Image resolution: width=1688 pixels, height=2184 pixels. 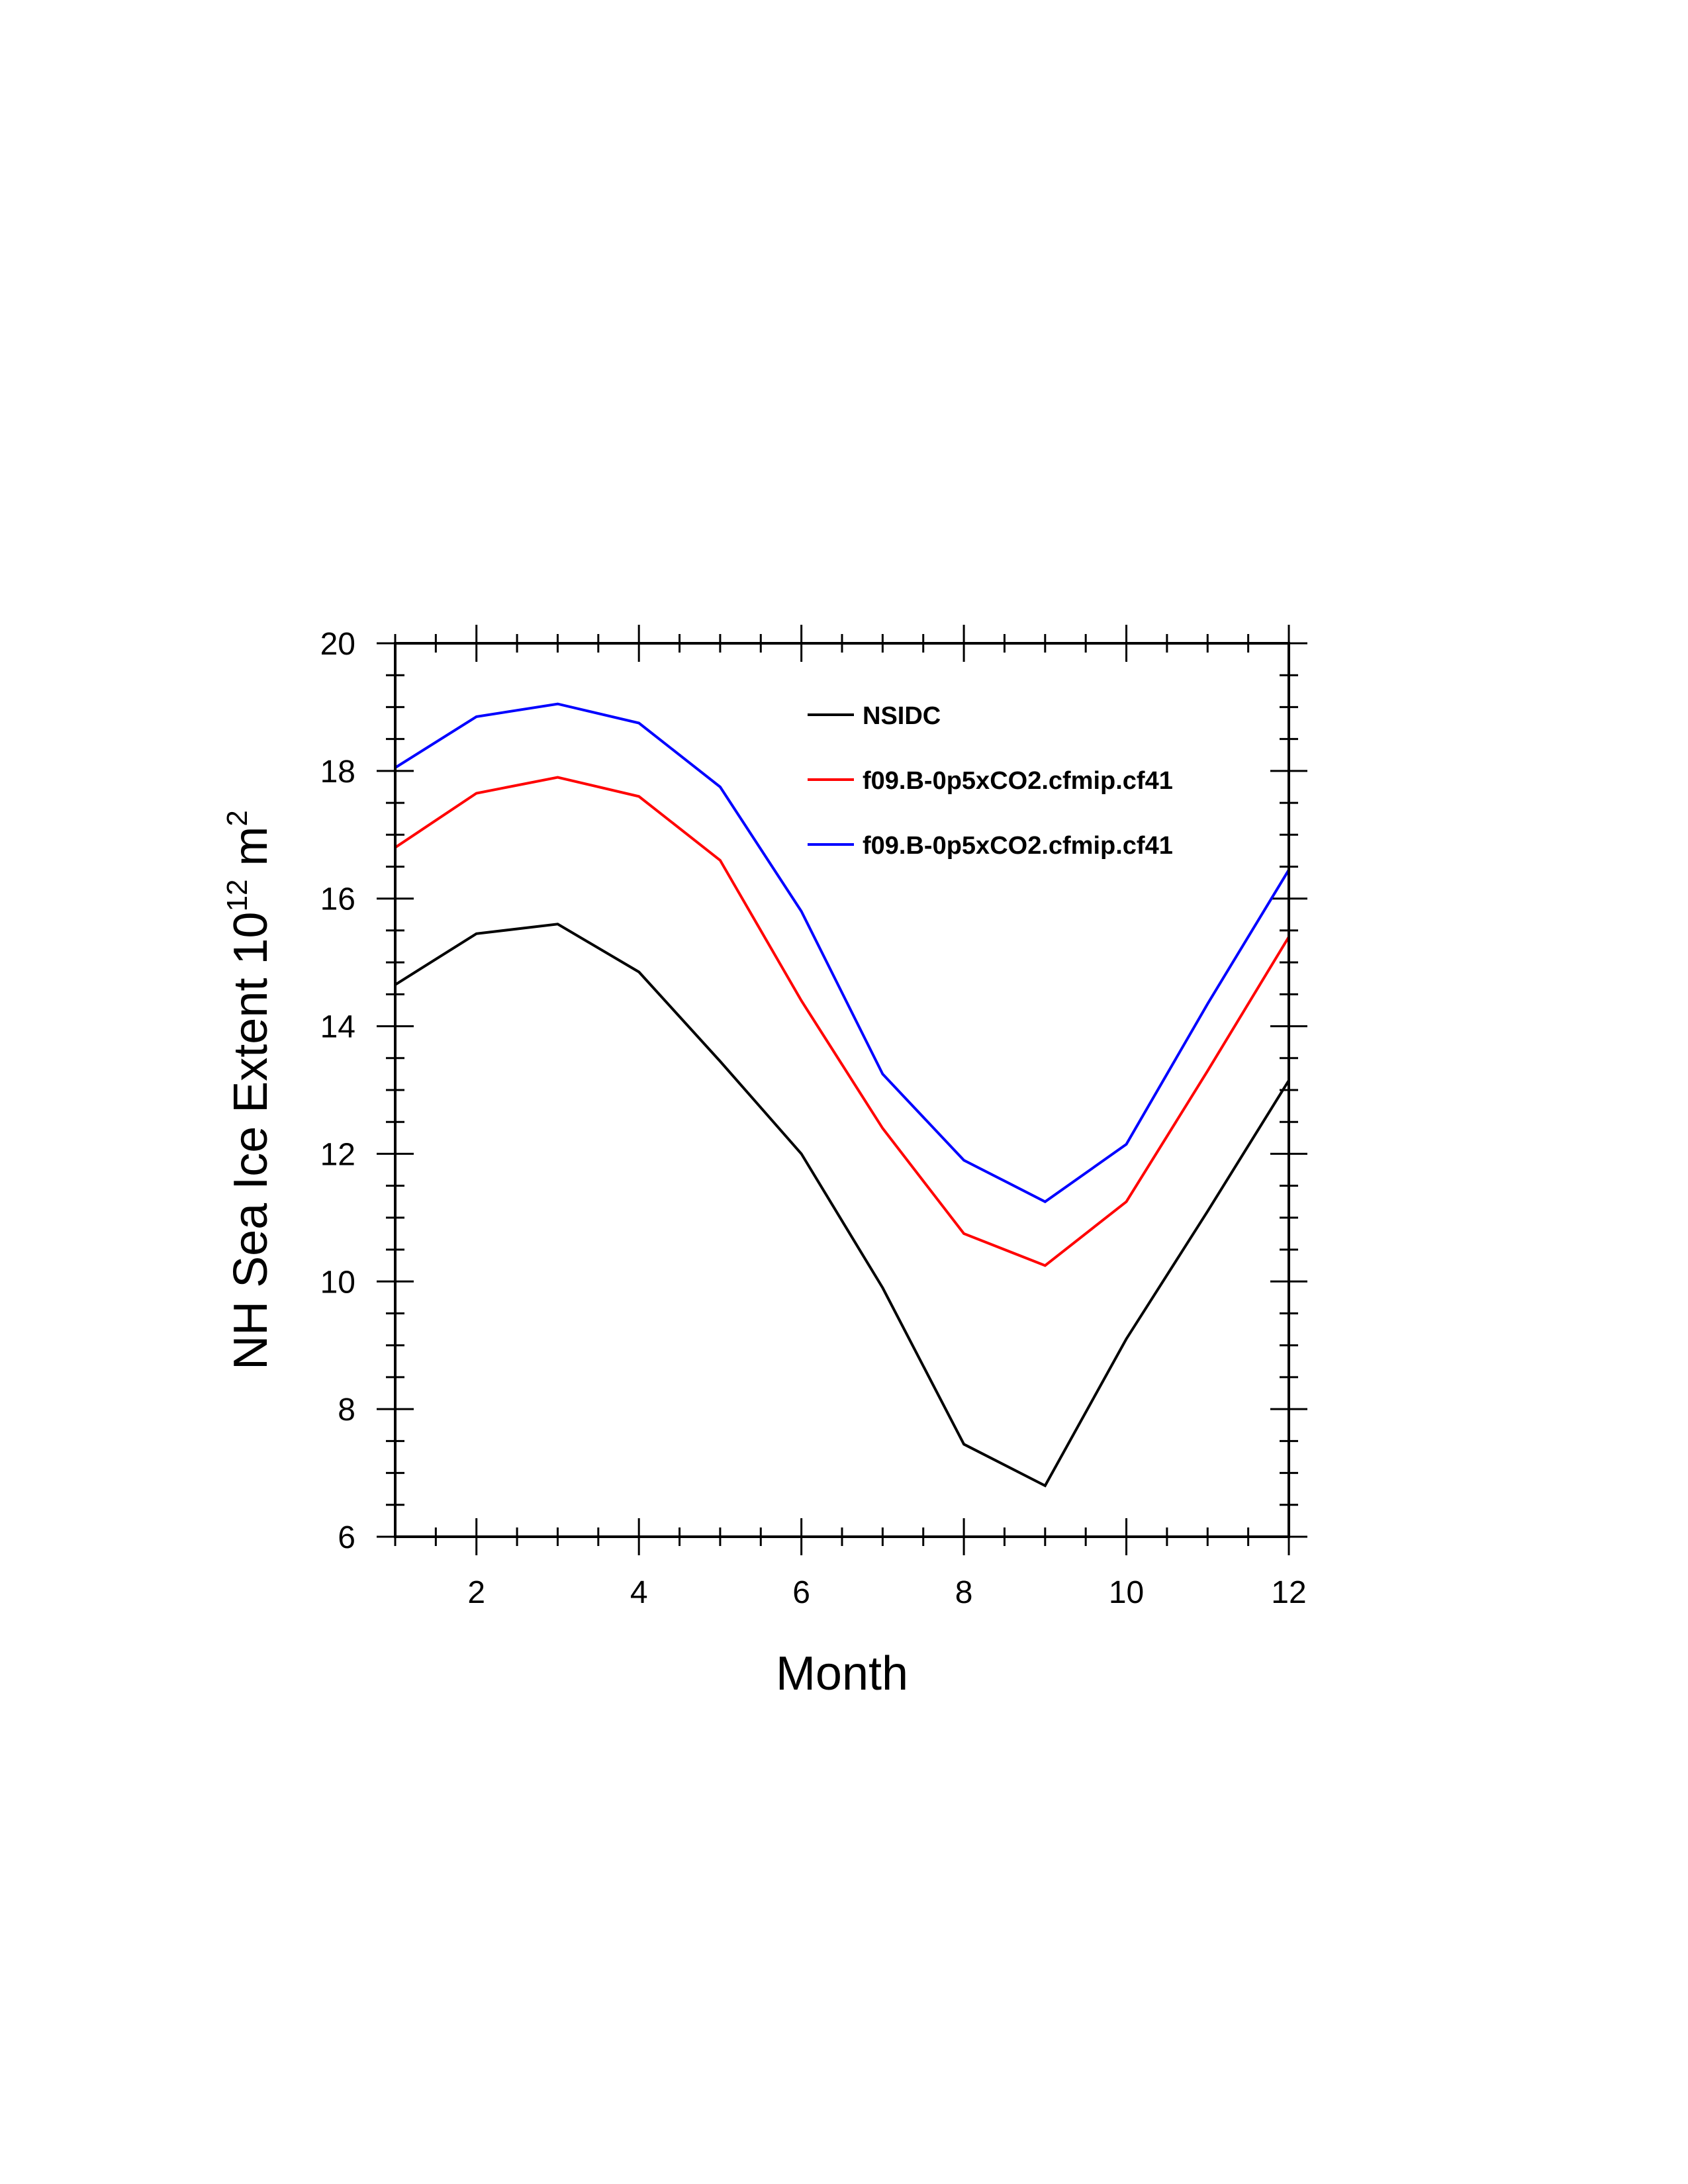 I want to click on y-tick-label: 6, so click(x=346, y=1538).